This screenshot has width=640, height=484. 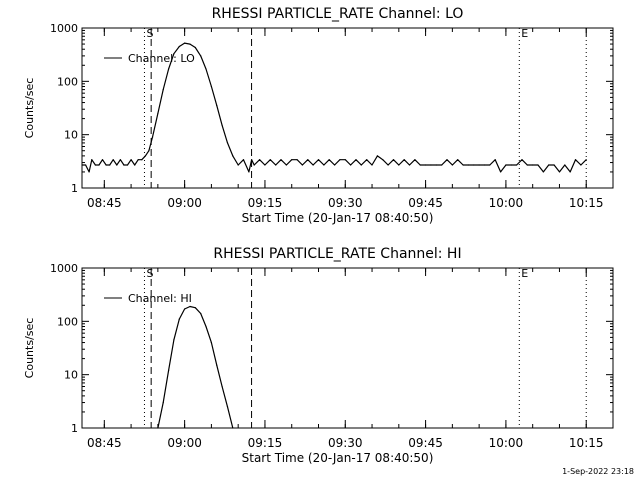 What do you see at coordinates (184, 443) in the screenshot?
I see `x-tick-label: 09:00` at bounding box center [184, 443].